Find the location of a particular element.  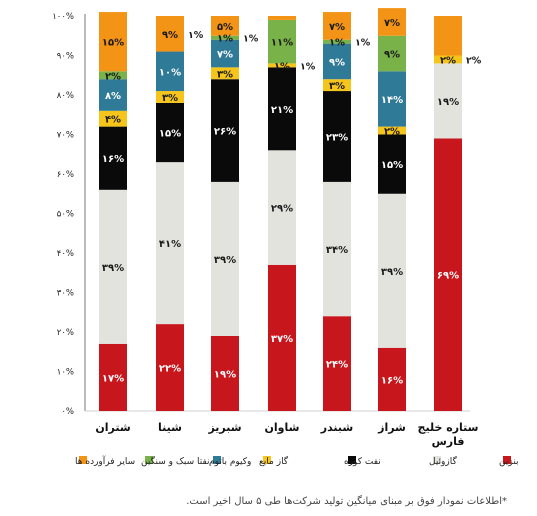

category-label: شاوان is located at coordinates (282, 427).